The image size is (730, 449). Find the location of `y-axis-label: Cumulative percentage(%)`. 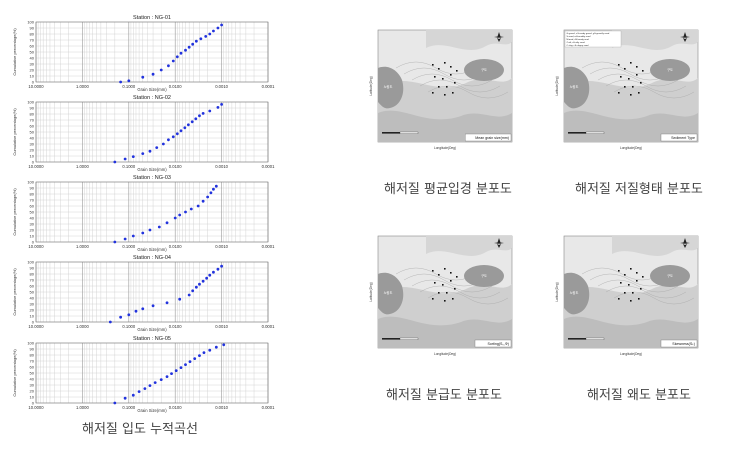

y-axis-label: Cumulative percentage(%) is located at coordinates (14, 292).